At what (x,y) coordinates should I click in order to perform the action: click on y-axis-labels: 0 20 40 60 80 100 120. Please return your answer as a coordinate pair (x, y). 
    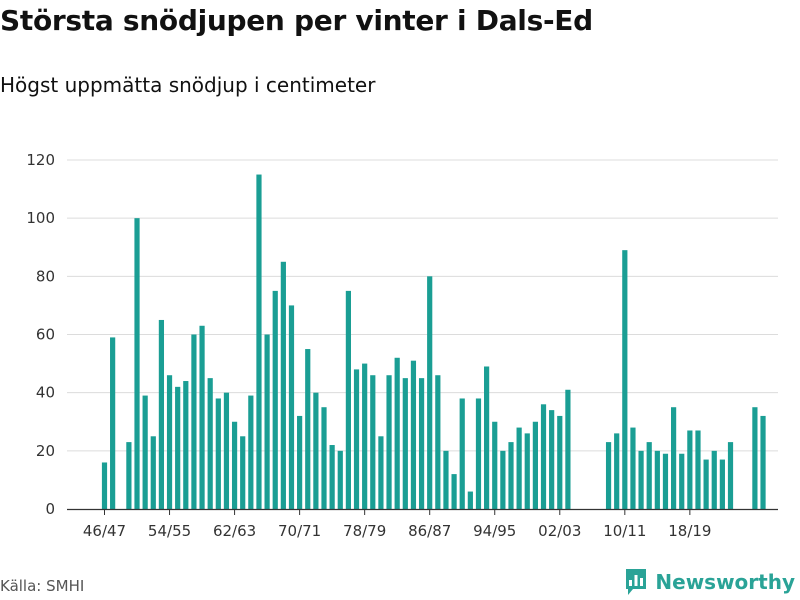
    Looking at the image, I should click on (40, 334).